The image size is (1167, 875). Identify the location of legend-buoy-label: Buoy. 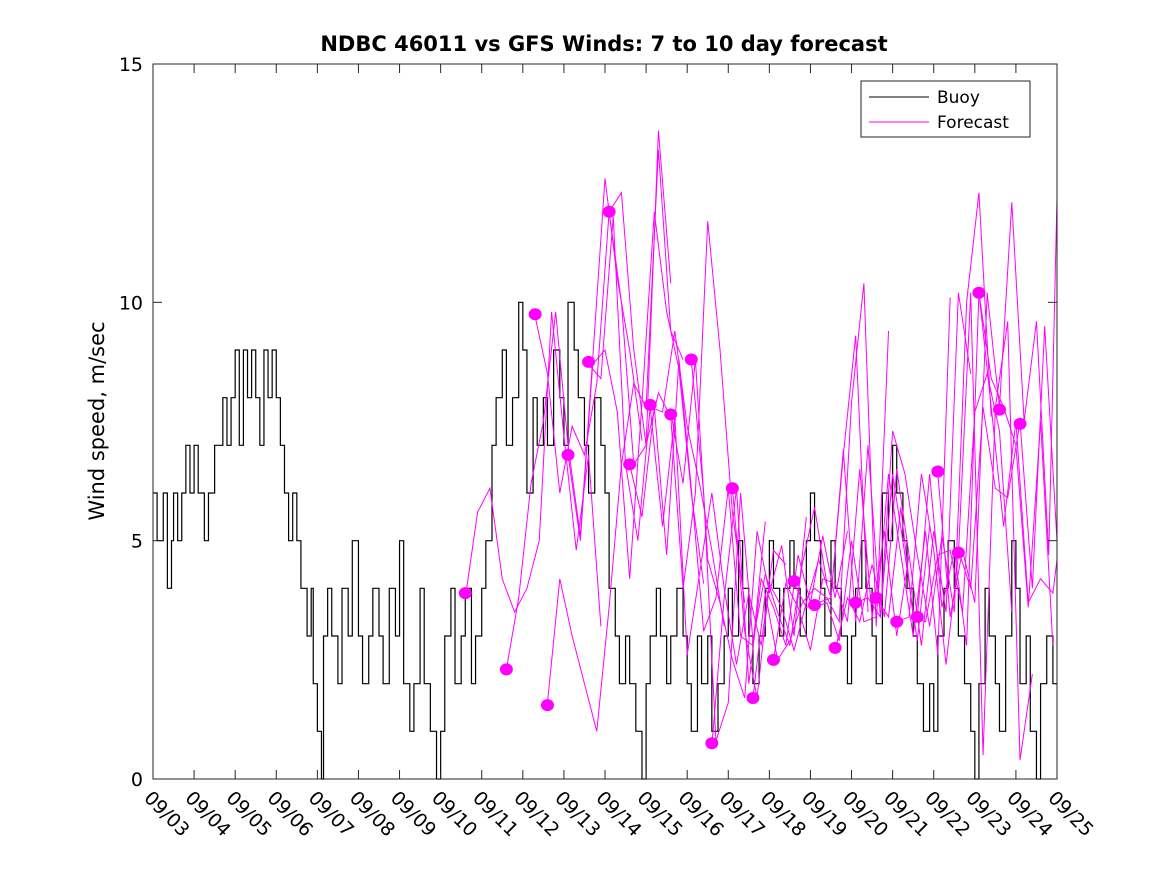
(958, 98).